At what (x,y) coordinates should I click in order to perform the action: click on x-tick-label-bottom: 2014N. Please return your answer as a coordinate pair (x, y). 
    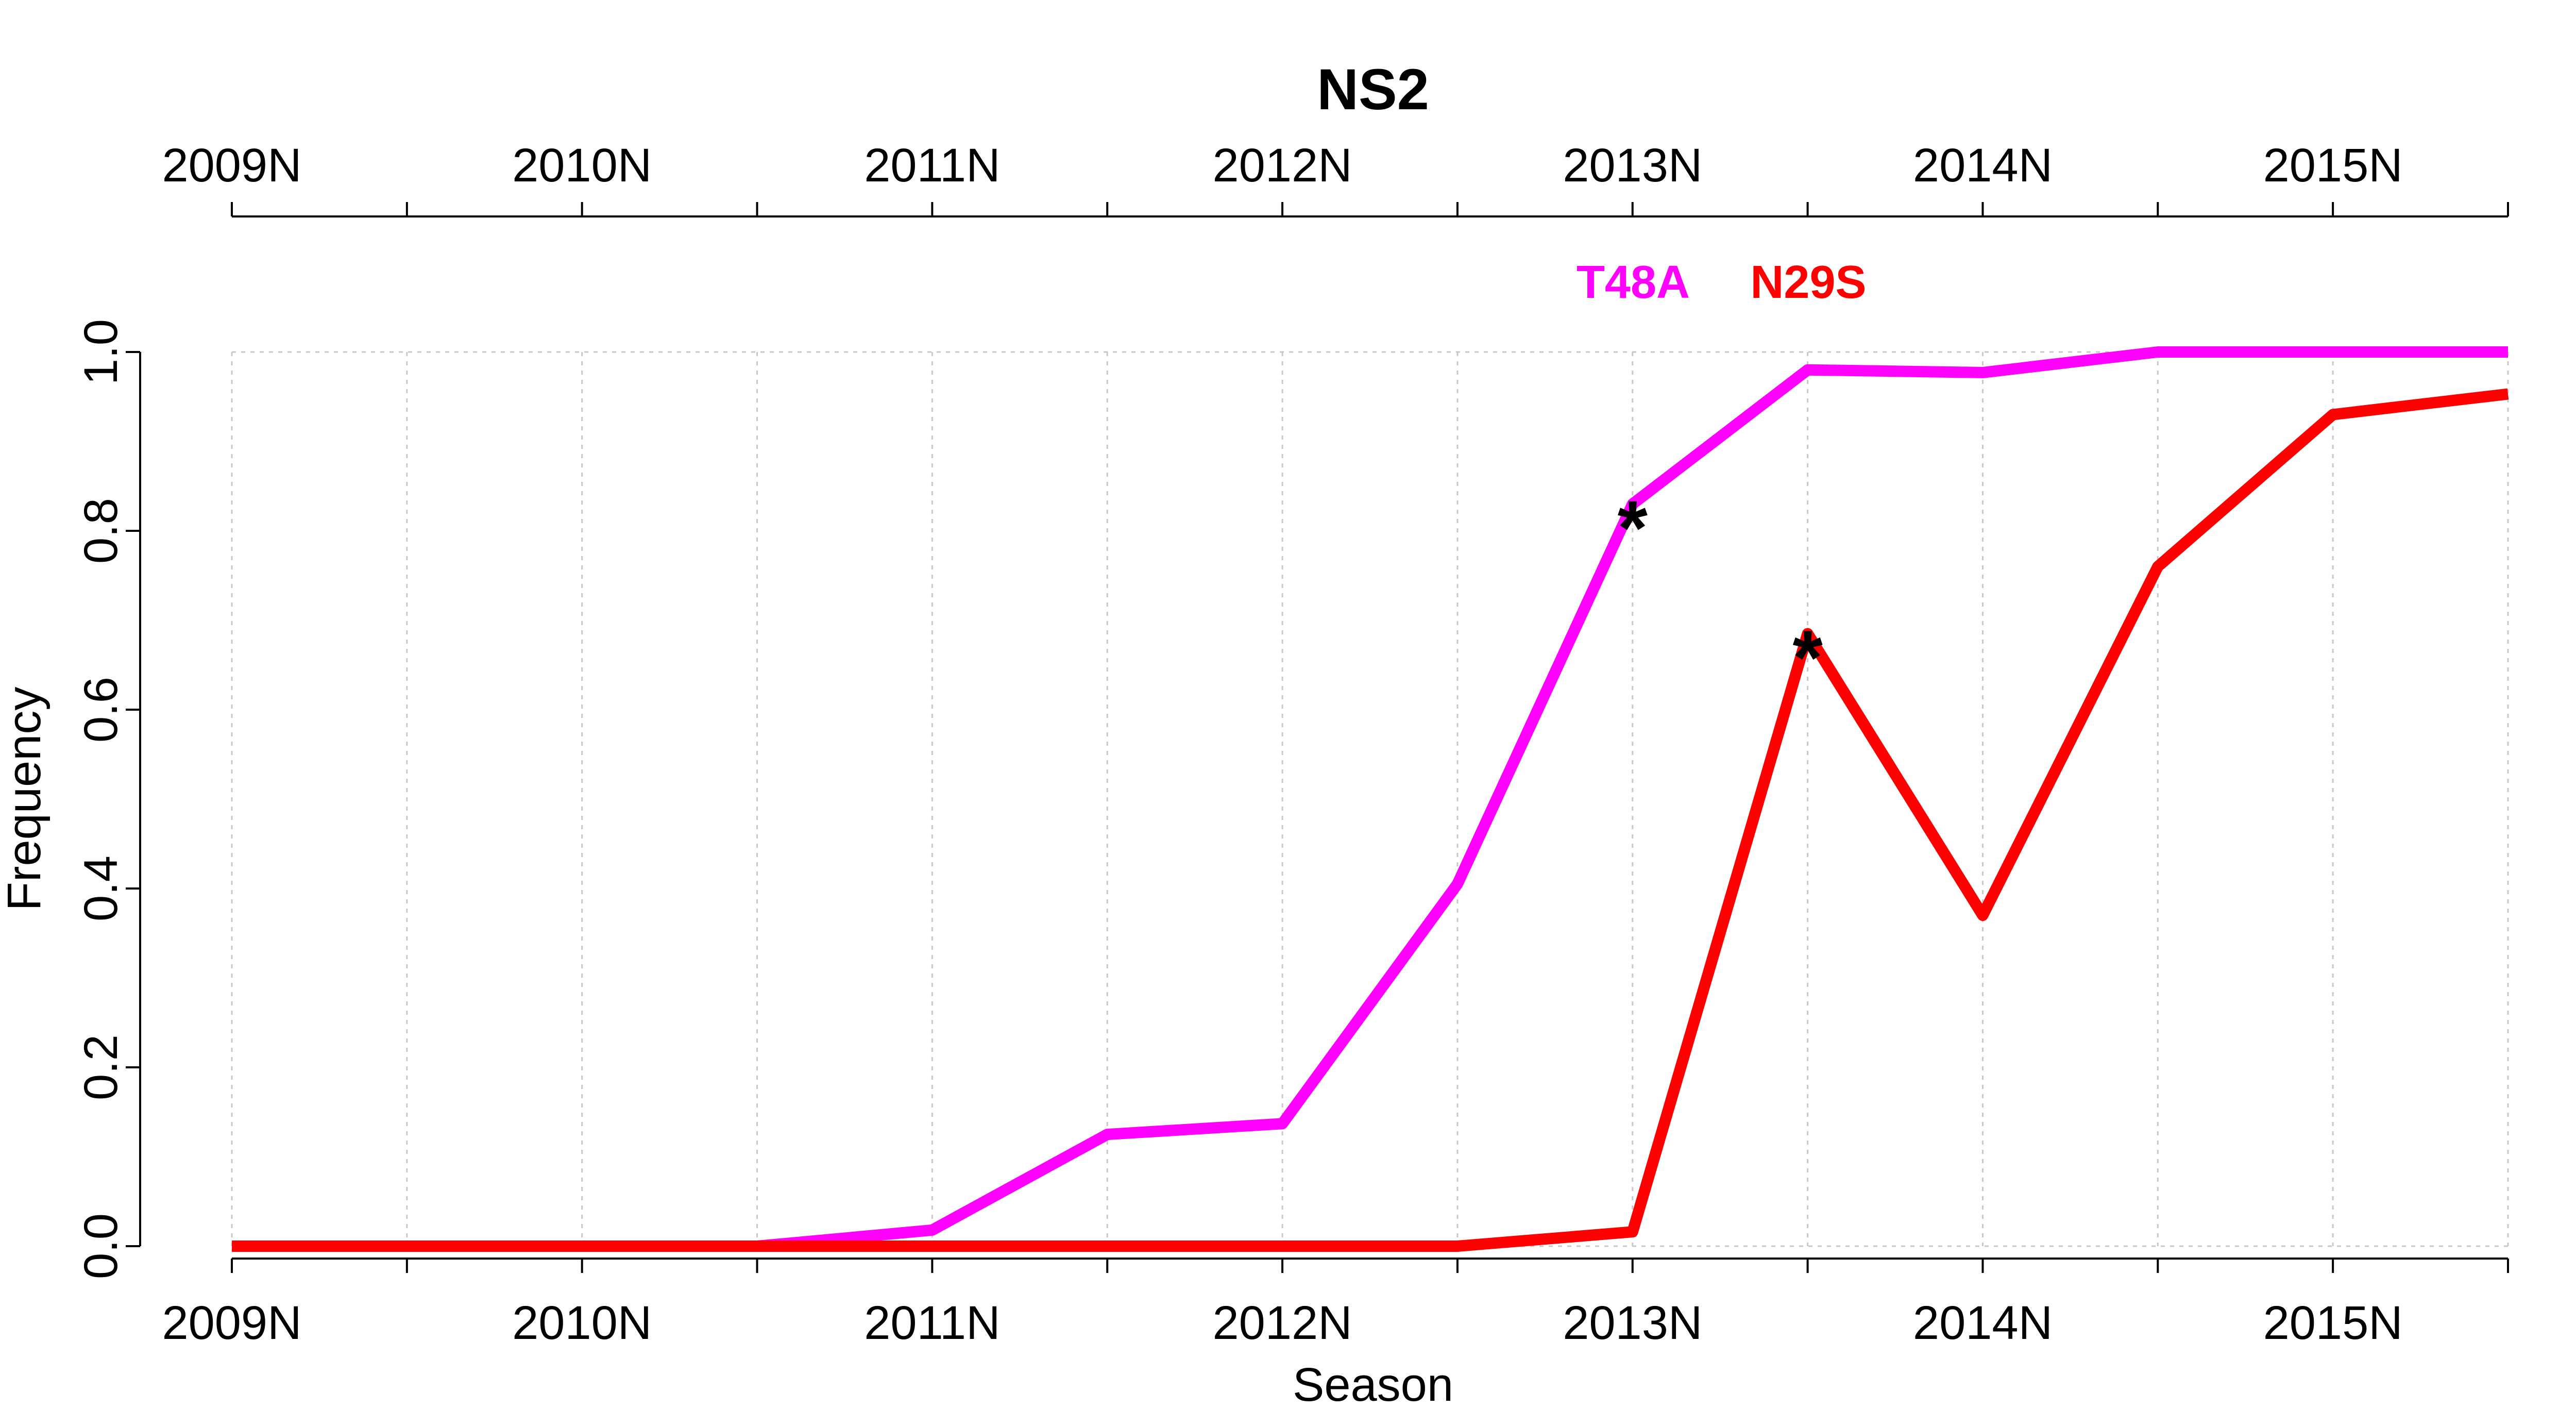
    Looking at the image, I should click on (1983, 1323).